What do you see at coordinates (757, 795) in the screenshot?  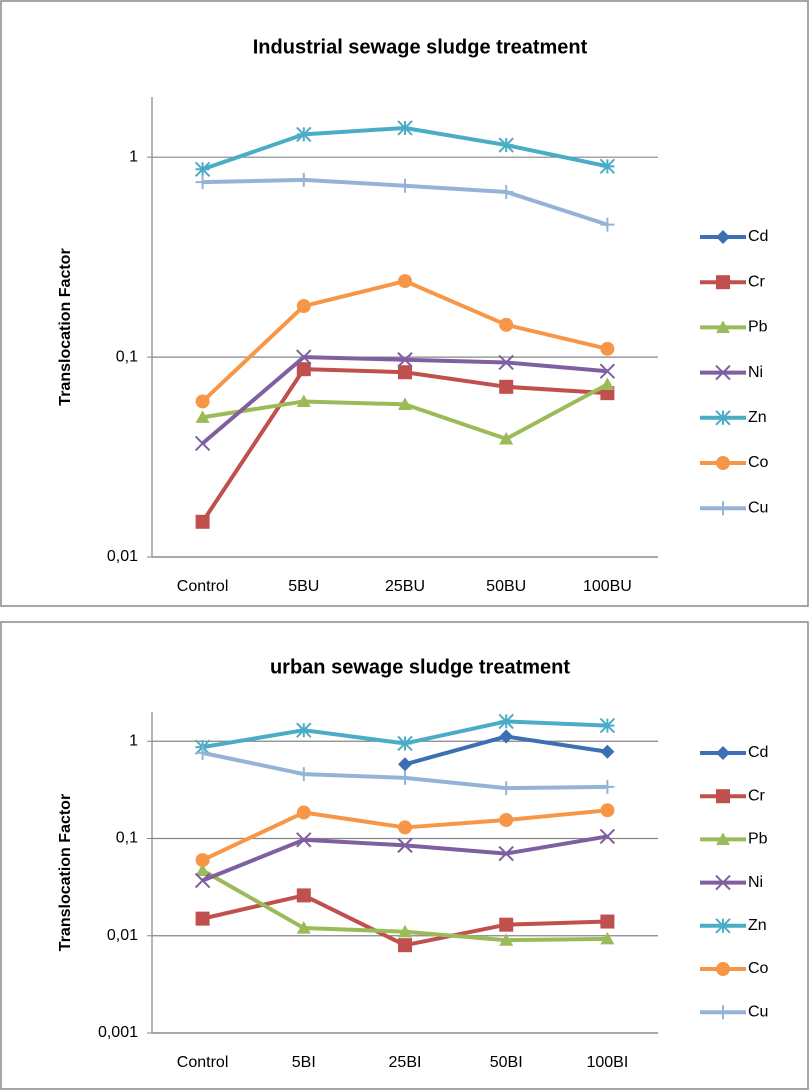 I see `legend-label: Cr` at bounding box center [757, 795].